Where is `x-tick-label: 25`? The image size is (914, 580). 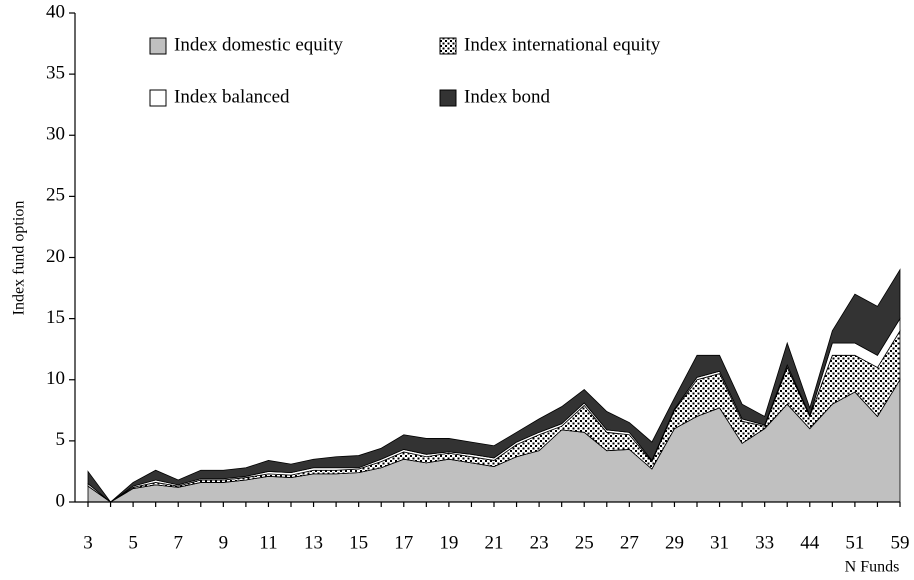 x-tick-label: 25 is located at coordinates (584, 542).